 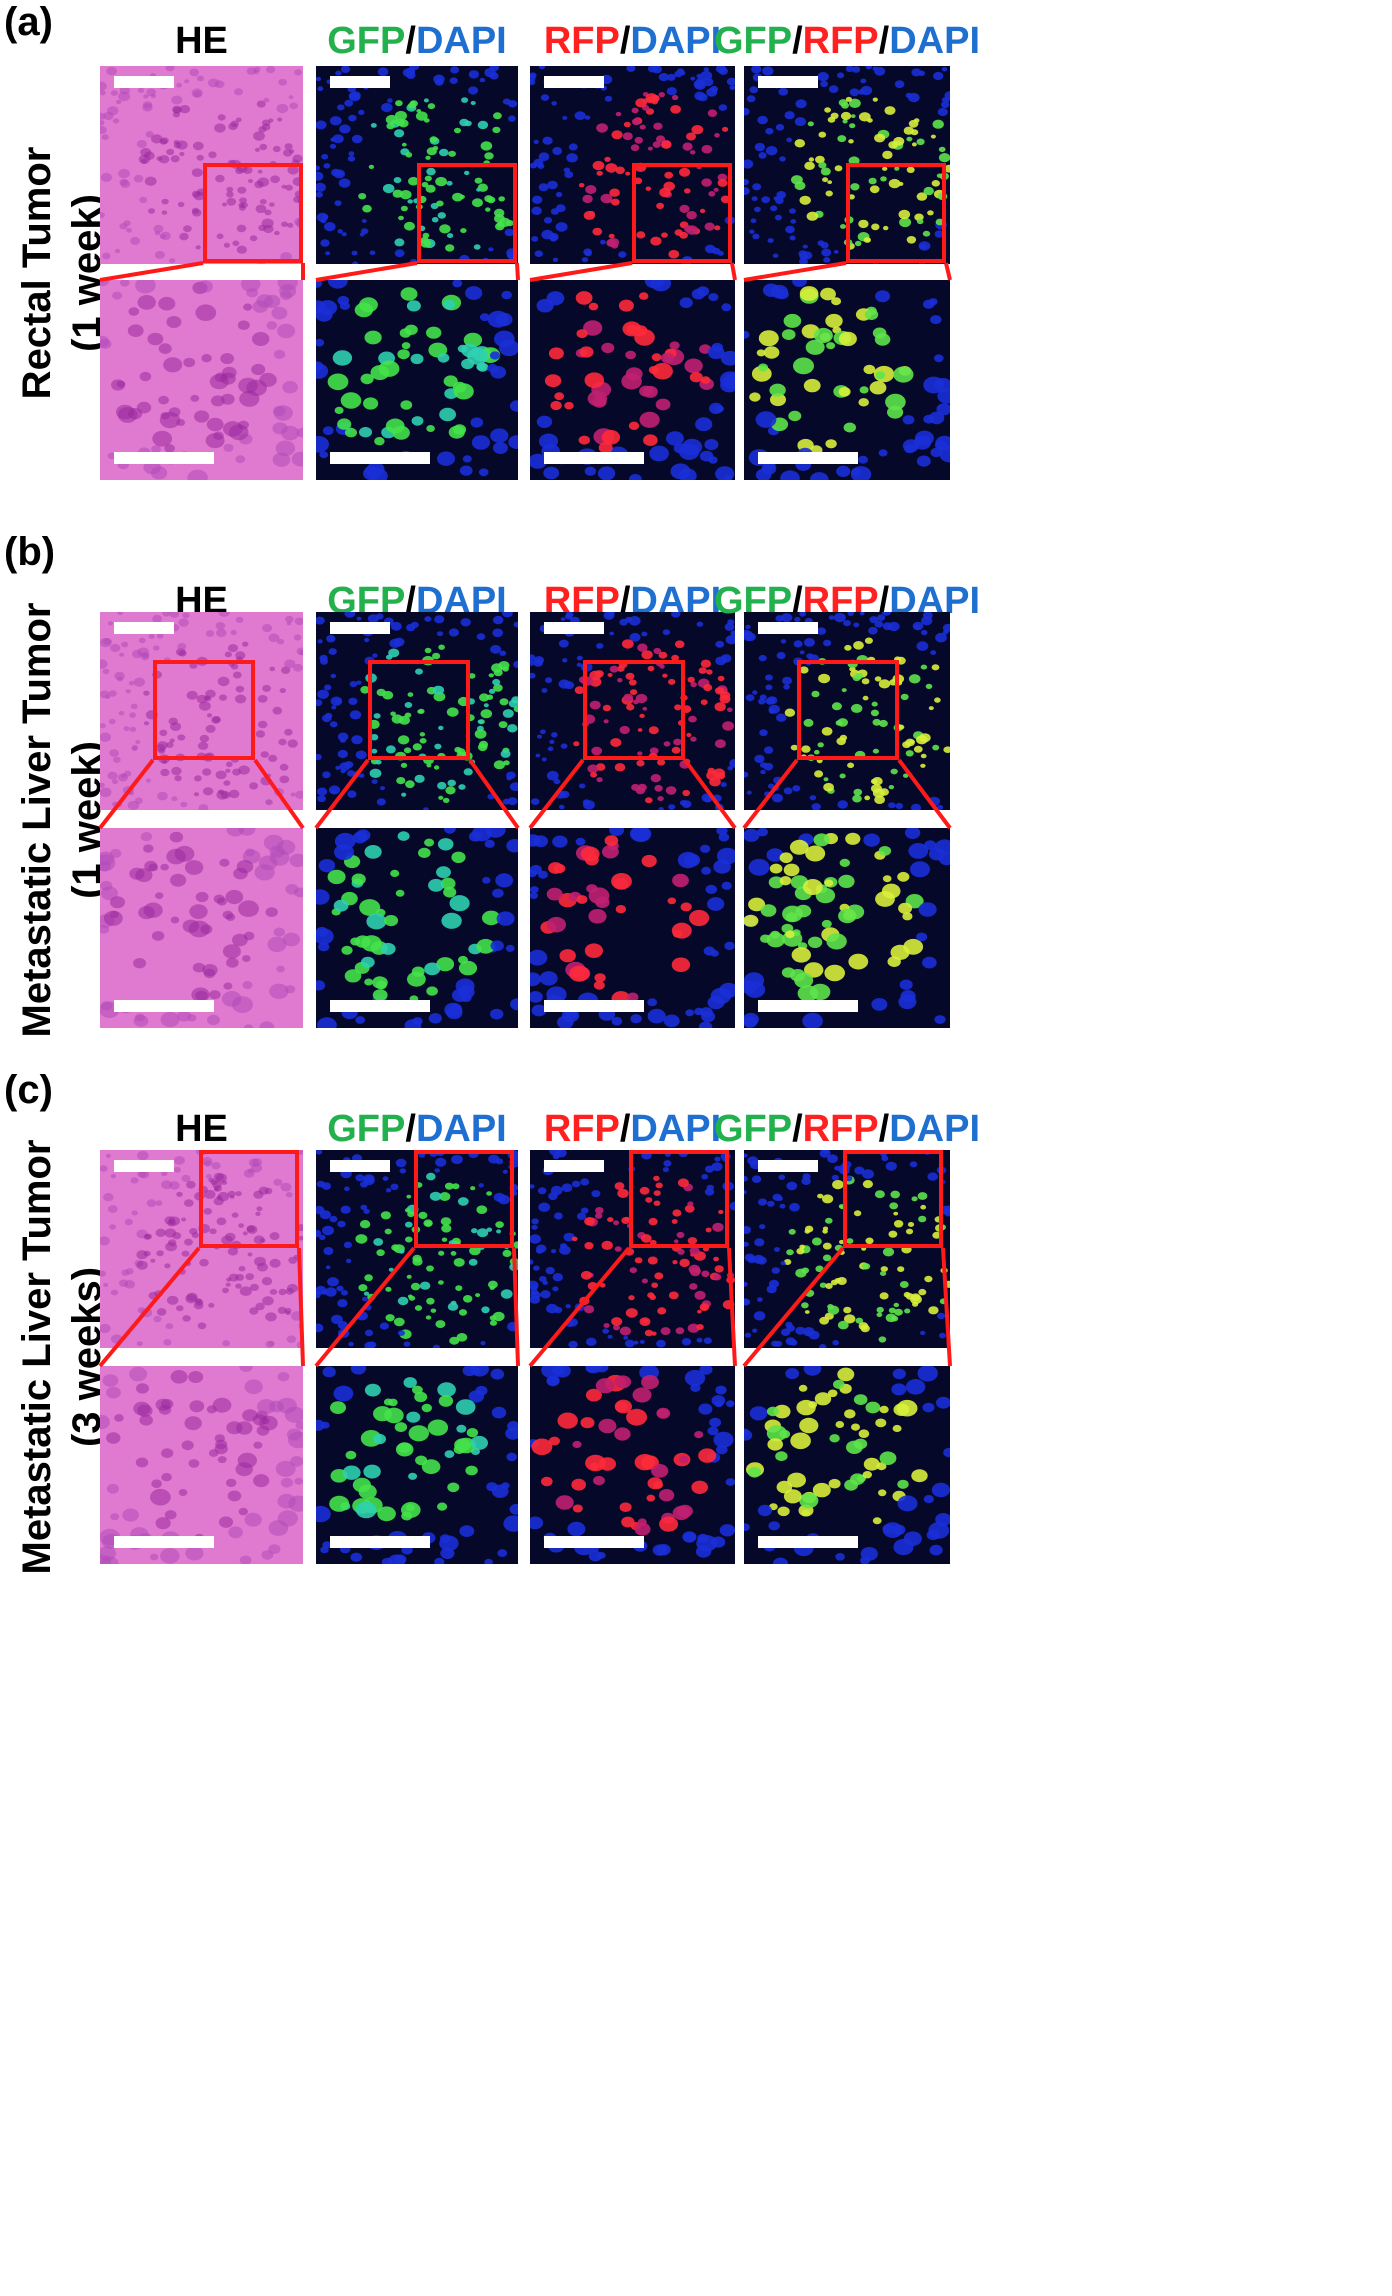 What do you see at coordinates (62, 820) in the screenshot?
I see `row-label: Metastatic Liver Tumor (1 week)` at bounding box center [62, 820].